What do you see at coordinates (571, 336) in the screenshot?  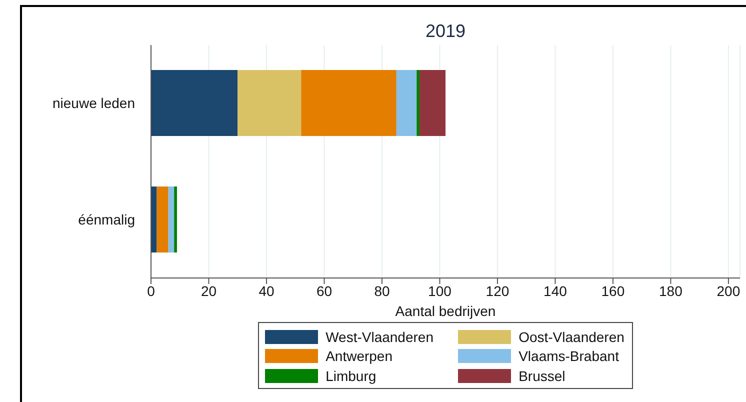 I see `legend-label: Oost-Vlaanderen` at bounding box center [571, 336].